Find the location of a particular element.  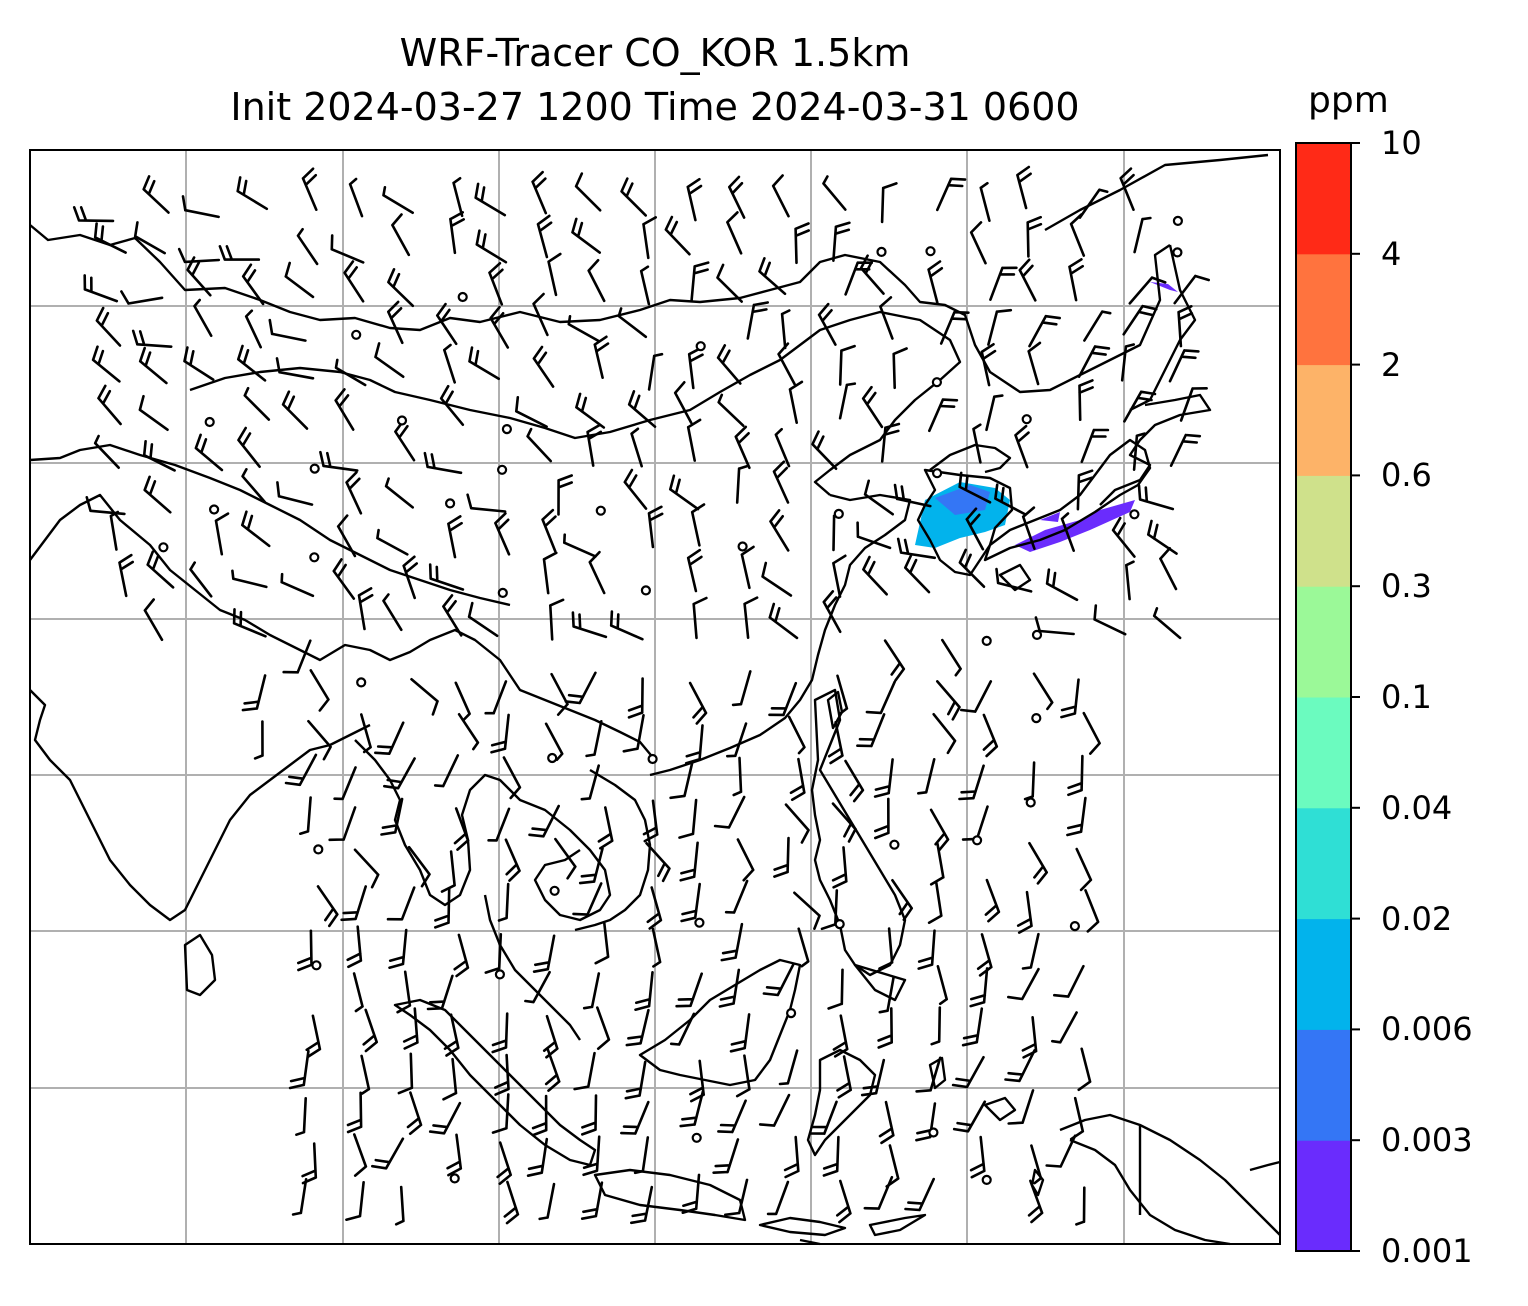

colorbar-tick-label: 0.1 is located at coordinates (1406, 697).